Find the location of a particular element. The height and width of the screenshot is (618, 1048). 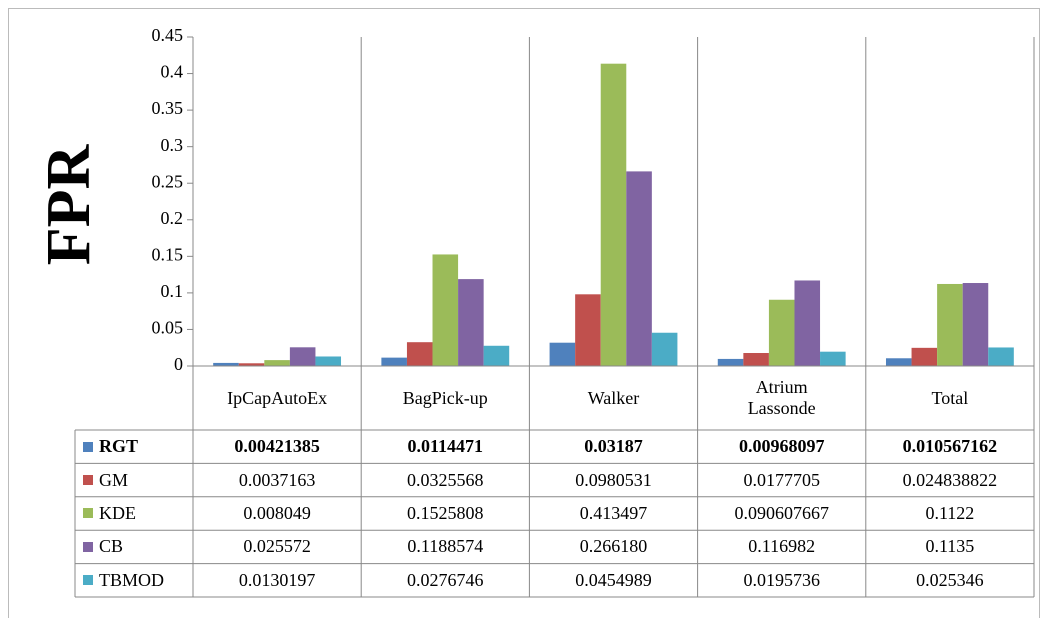

table-value: 0.1122 is located at coordinates (950, 512).